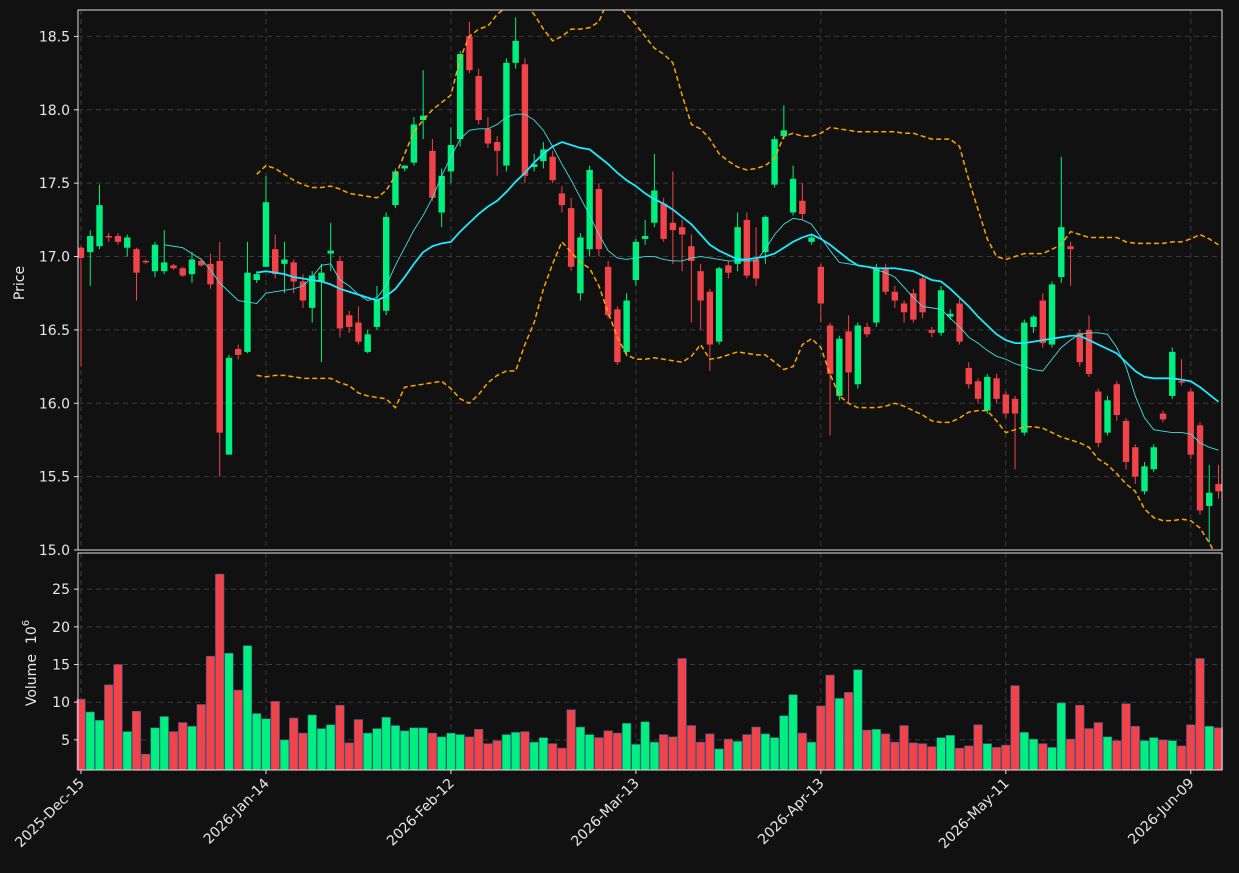  Describe the element at coordinates (65, 741) in the screenshot. I see `y-tick-label: 5` at that location.